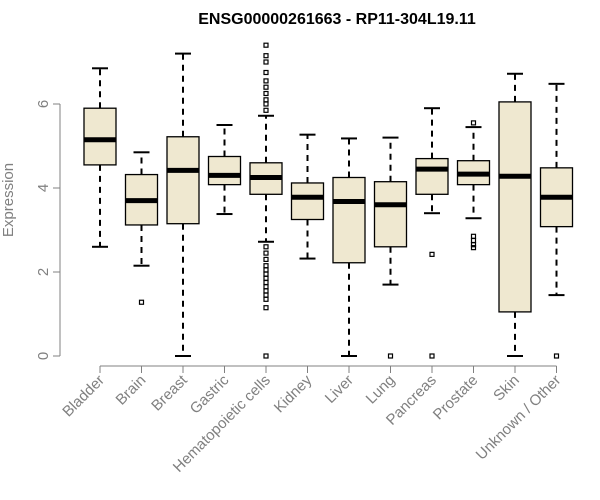  Describe the element at coordinates (43, 356) in the screenshot. I see `y-tick-label: 0` at that location.